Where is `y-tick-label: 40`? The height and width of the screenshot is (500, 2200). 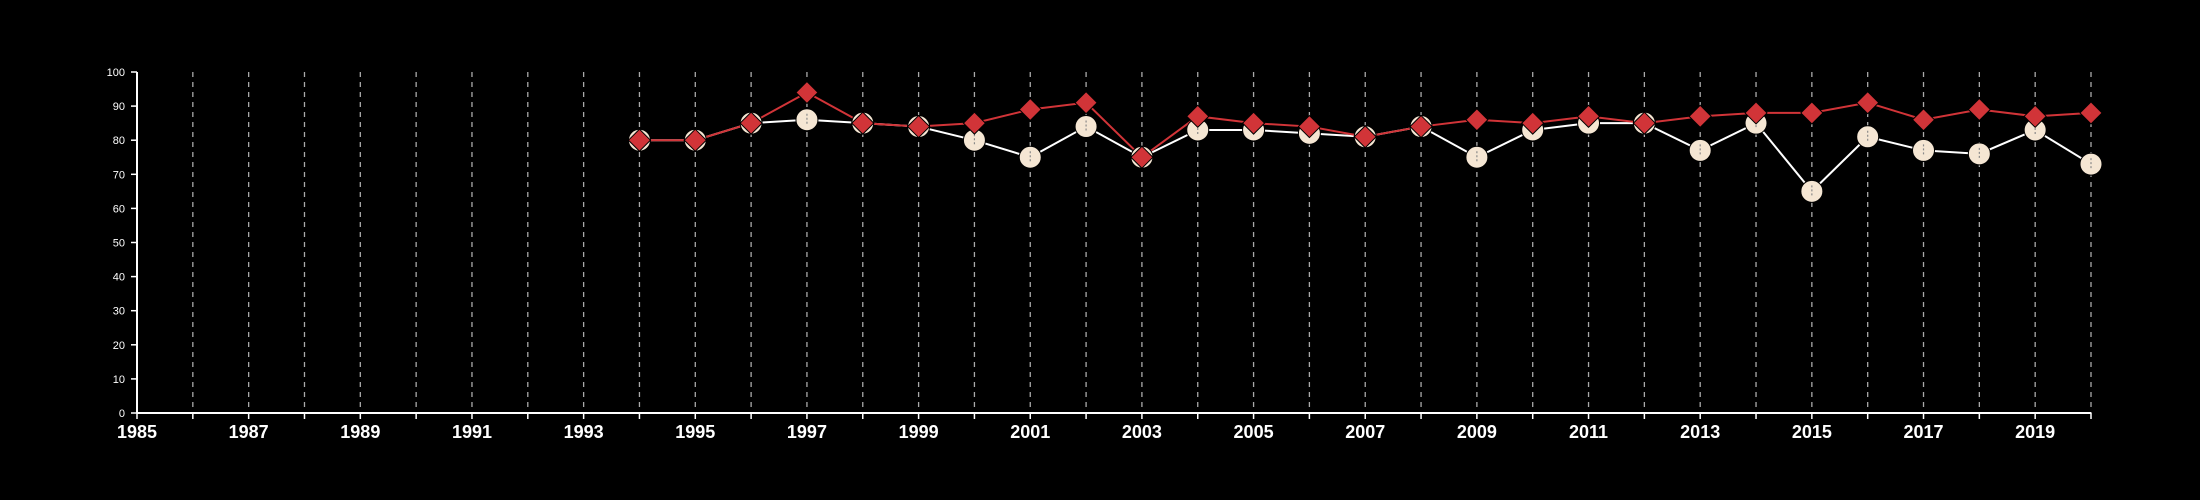
y-tick-label: 40 is located at coordinates (119, 278).